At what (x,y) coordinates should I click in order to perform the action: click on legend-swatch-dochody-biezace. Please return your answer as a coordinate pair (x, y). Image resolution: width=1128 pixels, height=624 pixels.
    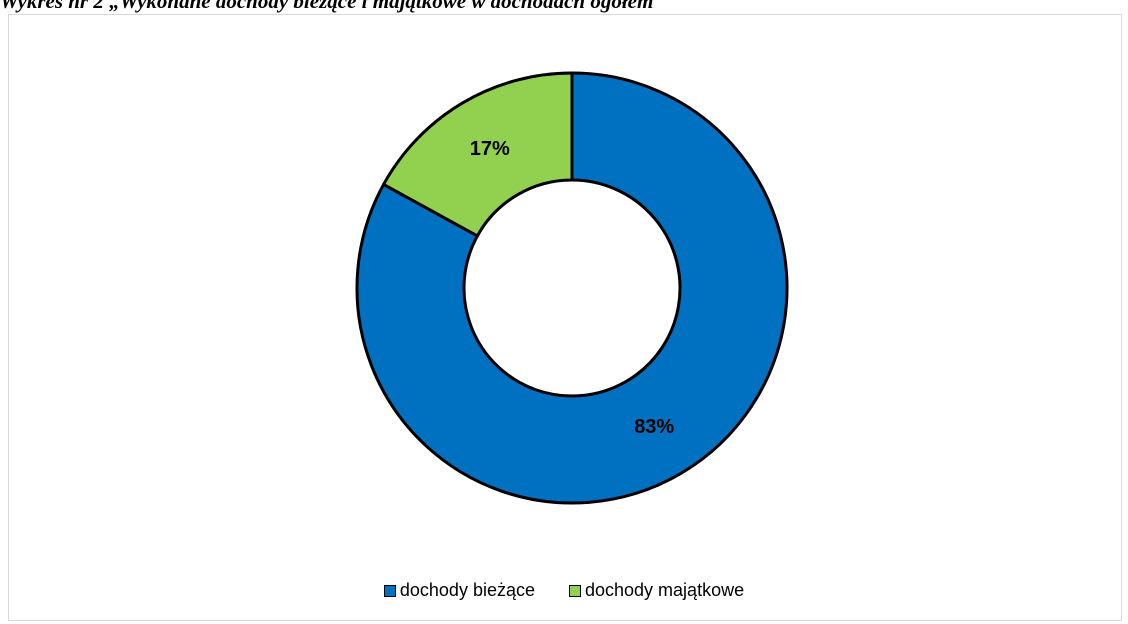
    Looking at the image, I should click on (389, 590).